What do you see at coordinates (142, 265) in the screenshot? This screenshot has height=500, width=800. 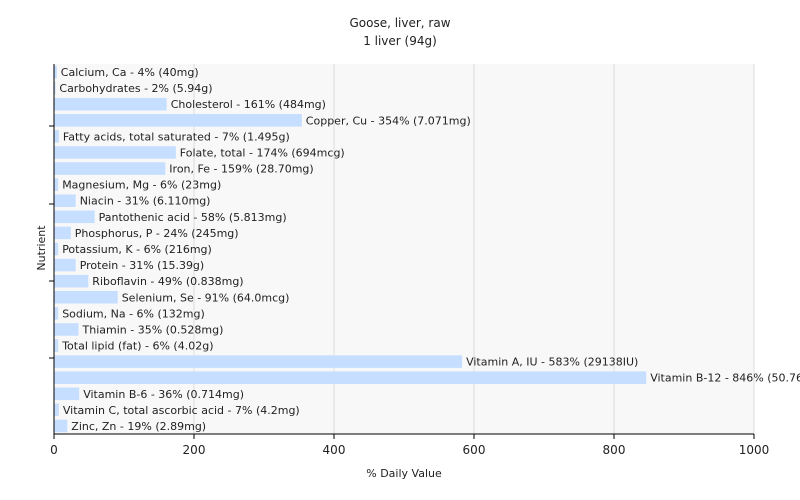 I see `bar-label: Protein - 31% (15.39g)` at bounding box center [142, 265].